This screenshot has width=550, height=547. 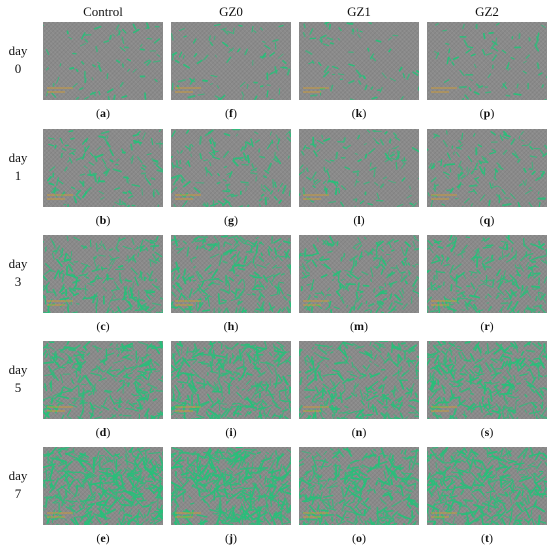 I want to click on panel-caption-letter: r, so click(x=487, y=326).